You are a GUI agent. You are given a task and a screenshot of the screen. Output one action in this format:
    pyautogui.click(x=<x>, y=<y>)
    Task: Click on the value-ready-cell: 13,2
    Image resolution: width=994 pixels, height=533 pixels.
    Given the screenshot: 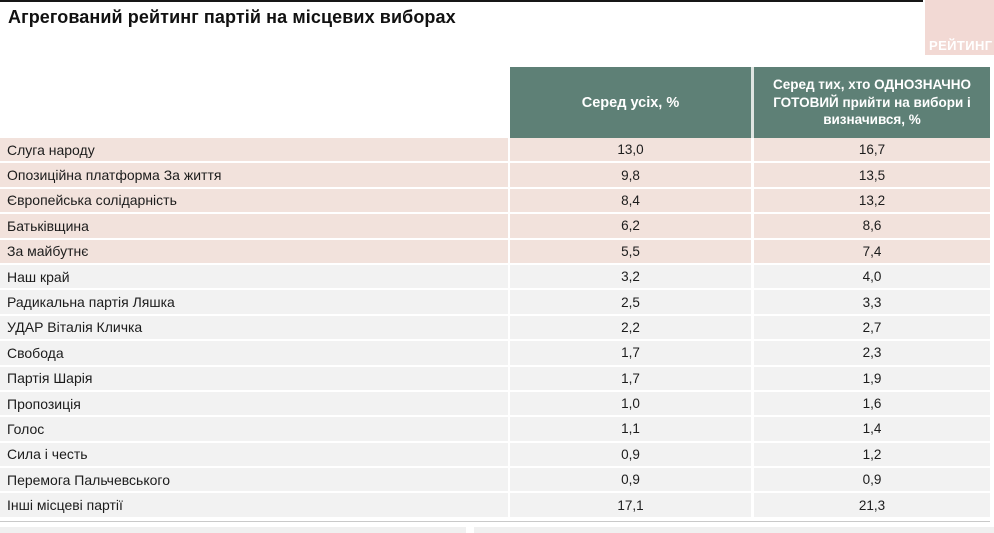 What is the action you would take?
    pyautogui.click(x=872, y=201)
    